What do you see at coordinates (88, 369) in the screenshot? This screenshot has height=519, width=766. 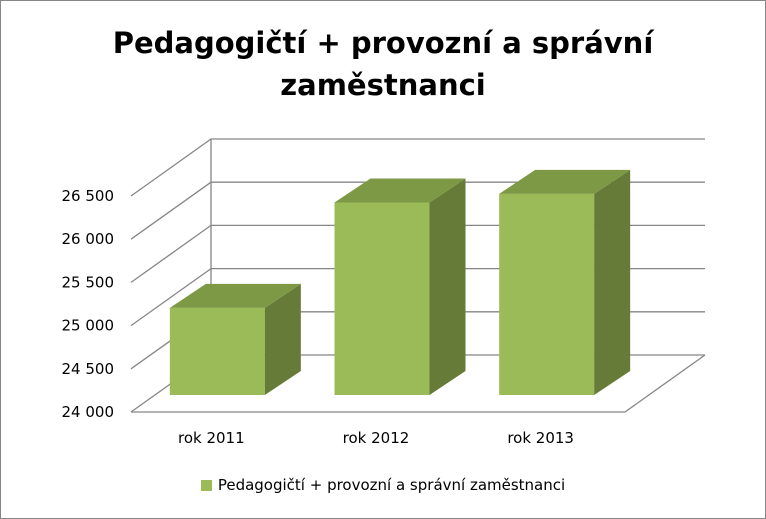 I see `y-tick-label: 24 500` at bounding box center [88, 369].